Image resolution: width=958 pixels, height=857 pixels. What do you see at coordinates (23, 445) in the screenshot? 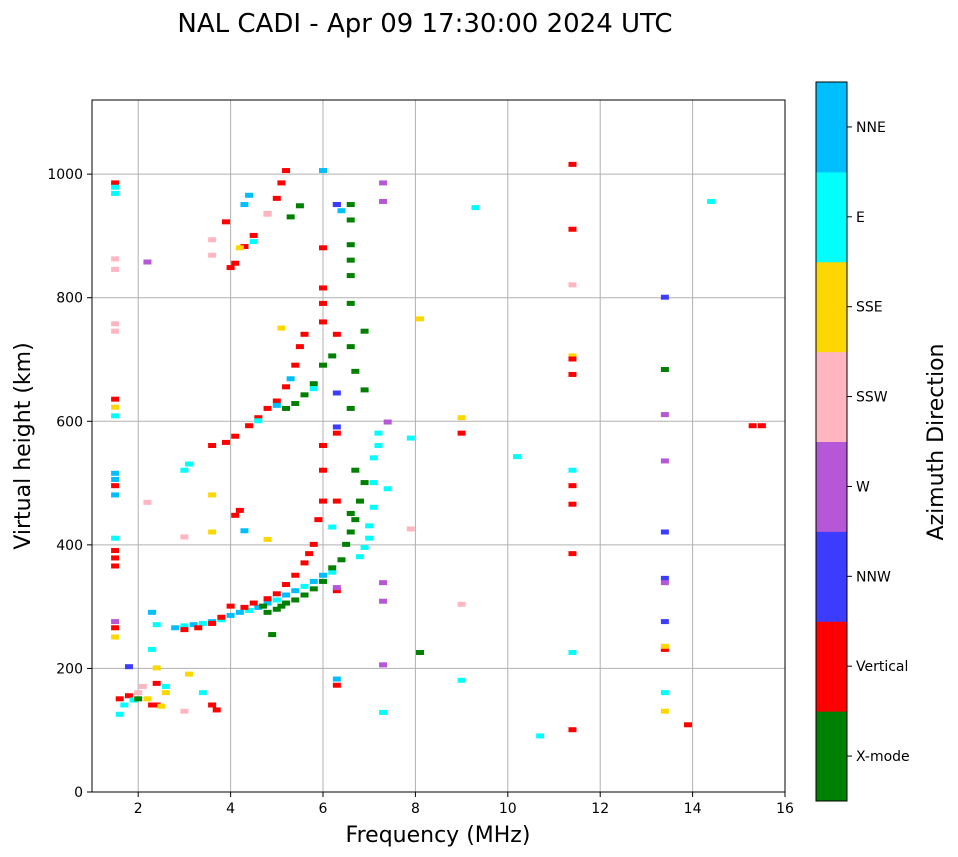
I see `y-axis-label: Virtual height (km)` at bounding box center [23, 445].